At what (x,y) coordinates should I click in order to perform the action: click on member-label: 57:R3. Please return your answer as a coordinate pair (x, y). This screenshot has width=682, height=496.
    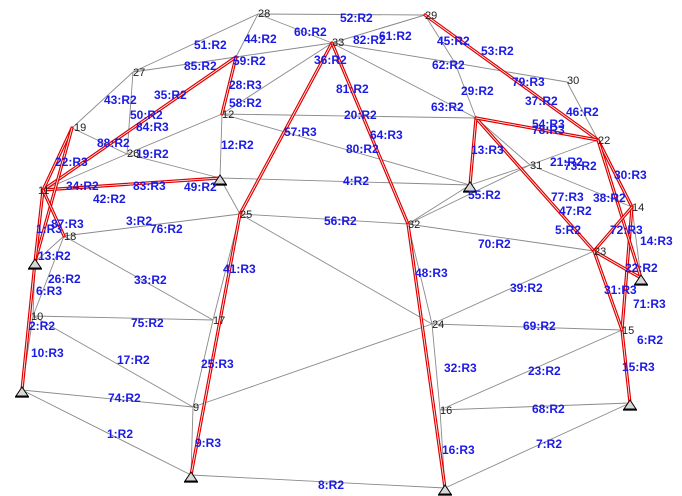
    Looking at the image, I should click on (300, 132).